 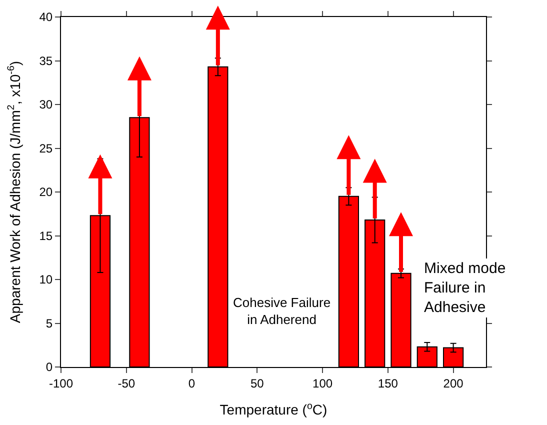 What do you see at coordinates (46, 279) in the screenshot?
I see `y-tick-label: 10` at bounding box center [46, 279].